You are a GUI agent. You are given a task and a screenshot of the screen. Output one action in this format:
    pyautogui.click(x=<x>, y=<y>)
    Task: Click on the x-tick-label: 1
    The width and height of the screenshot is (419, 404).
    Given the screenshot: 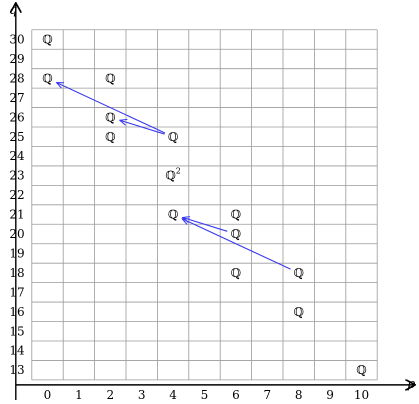 What is the action you would take?
    pyautogui.click(x=79, y=395)
    